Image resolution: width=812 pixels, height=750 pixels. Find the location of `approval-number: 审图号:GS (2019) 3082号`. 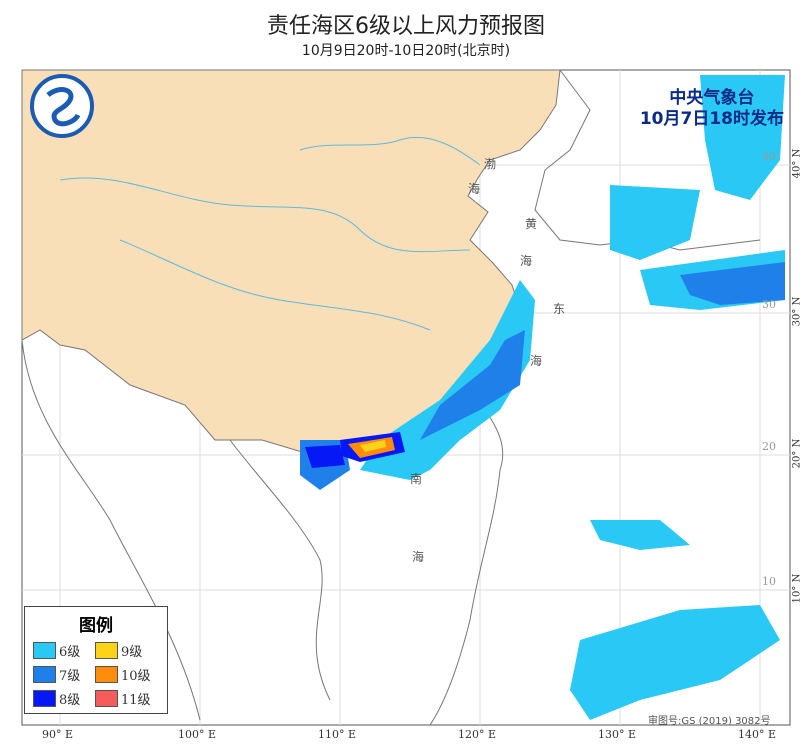

approval-number: 审图号:GS (2019) 3082号 is located at coordinates (709, 721).